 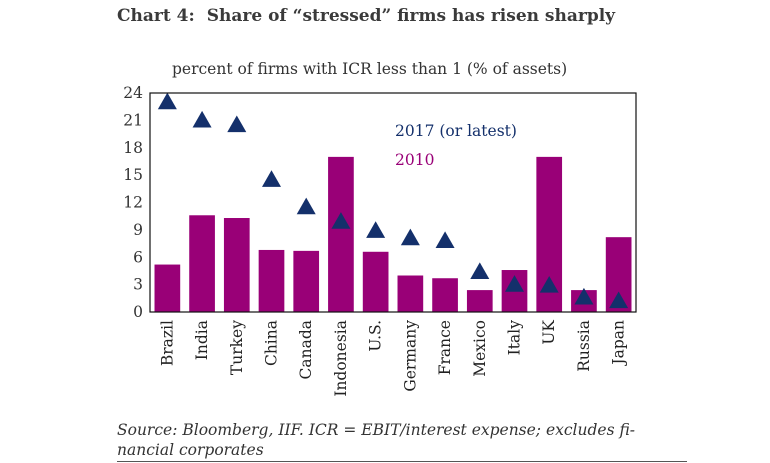 What do you see at coordinates (341, 358) in the screenshot?
I see `x-tick-label: Indonesia` at bounding box center [341, 358].